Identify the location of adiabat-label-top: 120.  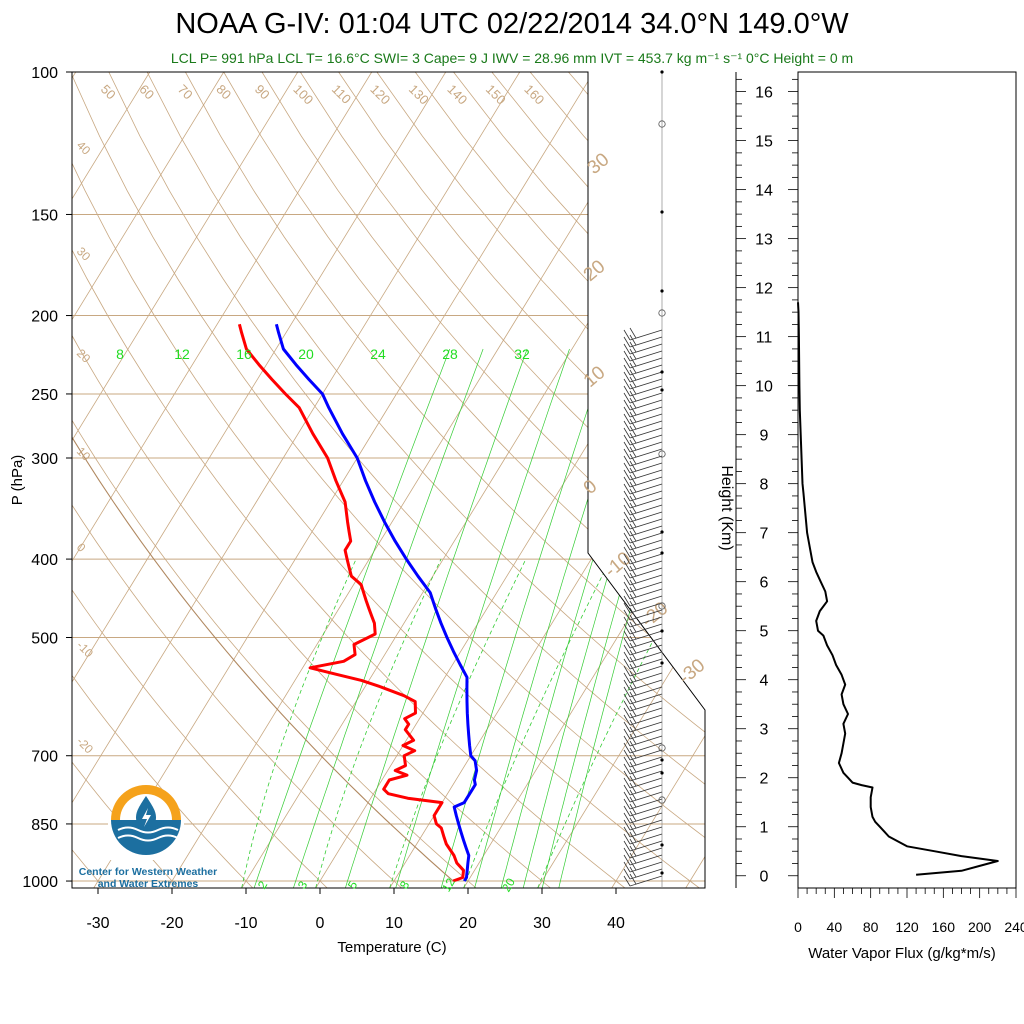
(380, 95).